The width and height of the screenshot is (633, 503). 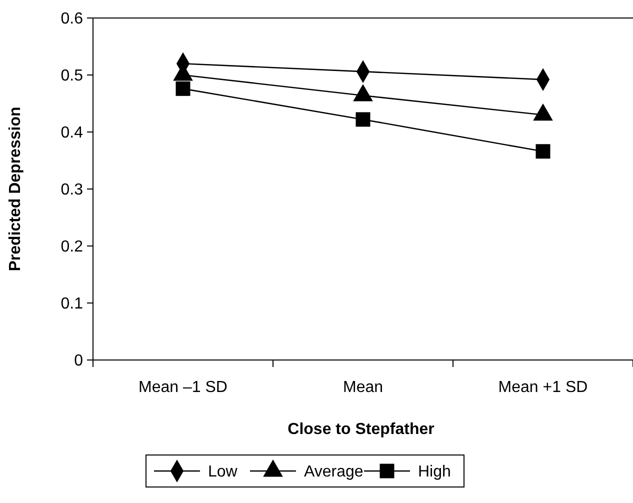 I want to click on y-tick-label: 0.4, so click(x=72, y=133).